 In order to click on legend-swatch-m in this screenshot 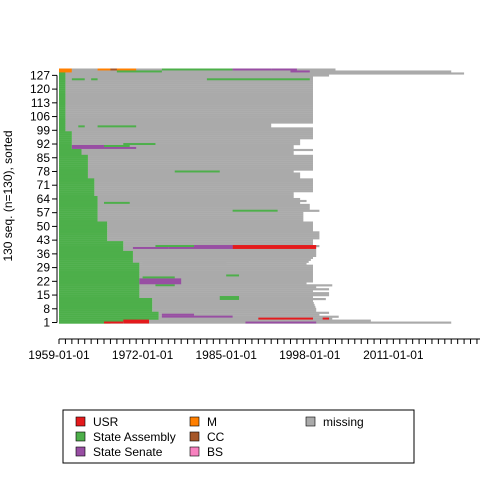, I will do `click(194, 421)`.